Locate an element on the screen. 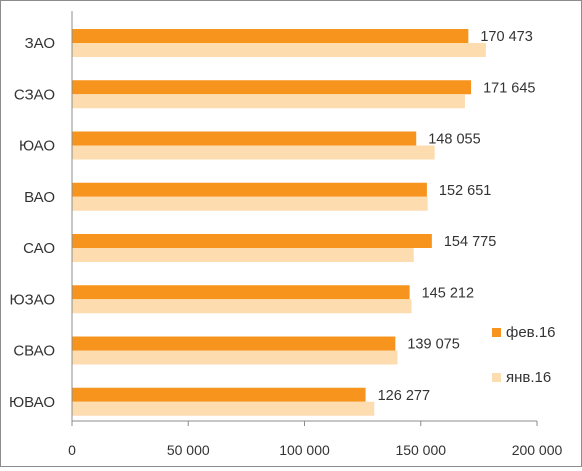 Image resolution: width=582 pixels, height=471 pixels. category-labels: ЗАО СЗАО ЮАО ВАО САО ЮЗАО СВАО ЮВАО is located at coordinates (32, 223).